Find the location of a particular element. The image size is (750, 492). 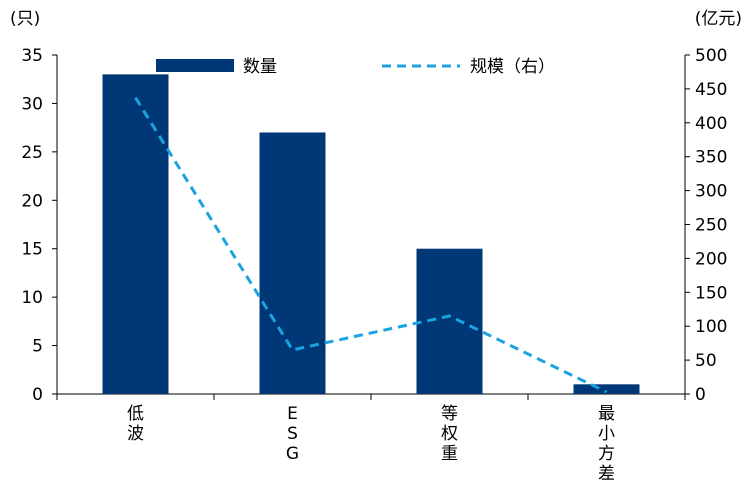

x-tick-label-char: 波 is located at coordinates (135, 434).